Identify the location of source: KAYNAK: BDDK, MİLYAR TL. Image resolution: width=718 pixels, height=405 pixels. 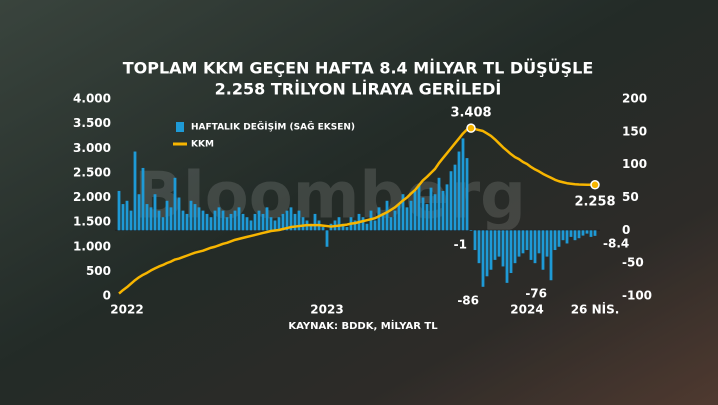
(363, 325).